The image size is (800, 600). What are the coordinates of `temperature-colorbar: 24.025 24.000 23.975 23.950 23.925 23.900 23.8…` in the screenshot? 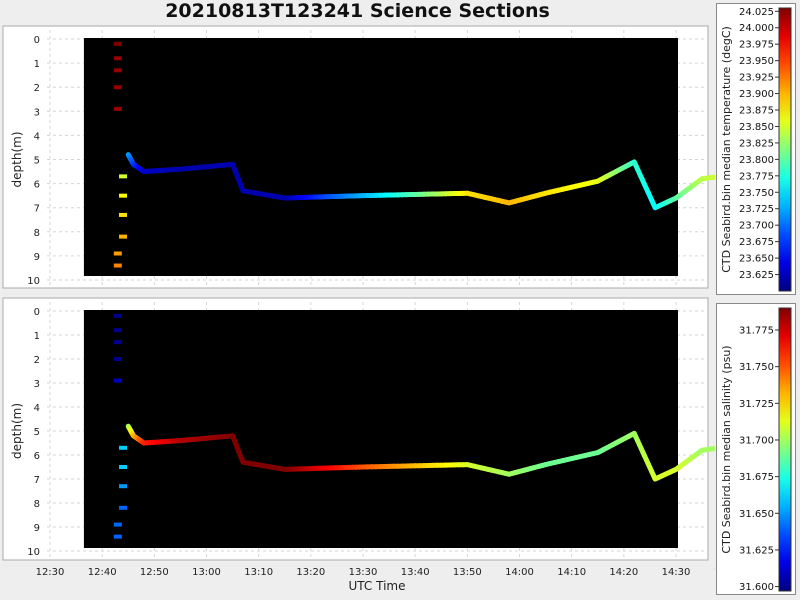 It's located at (756, 149).